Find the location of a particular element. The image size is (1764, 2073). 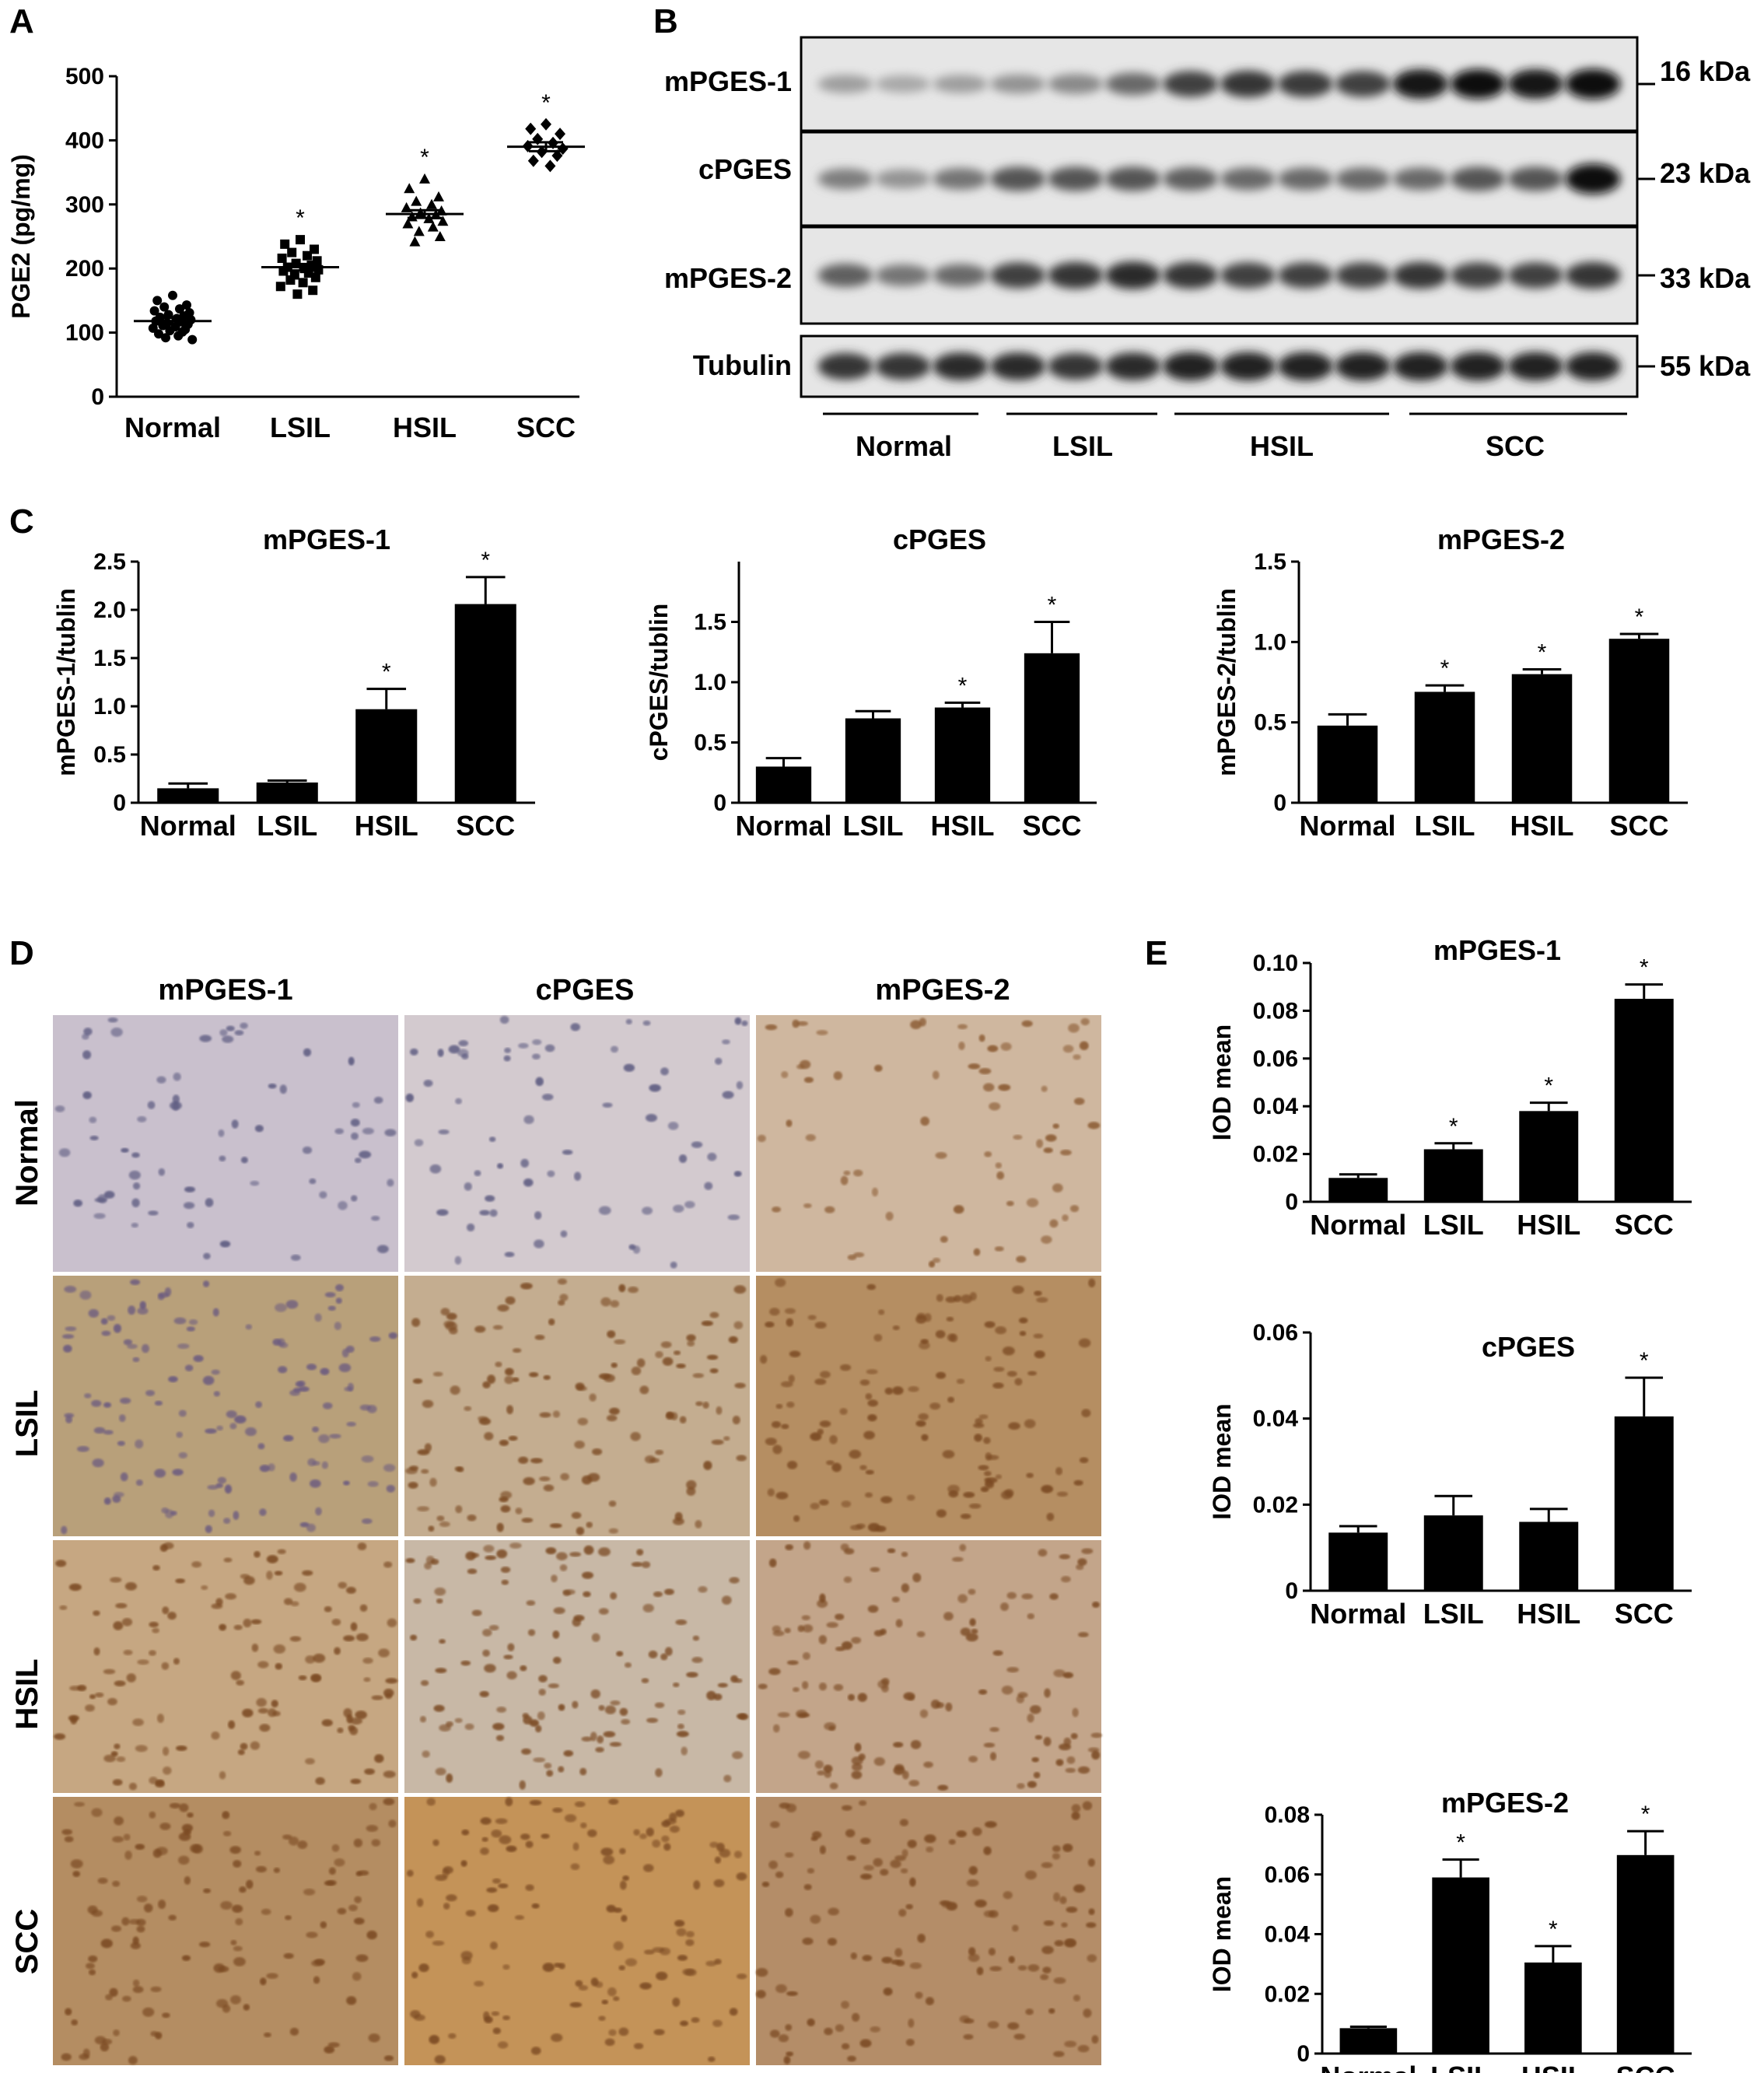

data-point-normal is located at coordinates (179, 336).